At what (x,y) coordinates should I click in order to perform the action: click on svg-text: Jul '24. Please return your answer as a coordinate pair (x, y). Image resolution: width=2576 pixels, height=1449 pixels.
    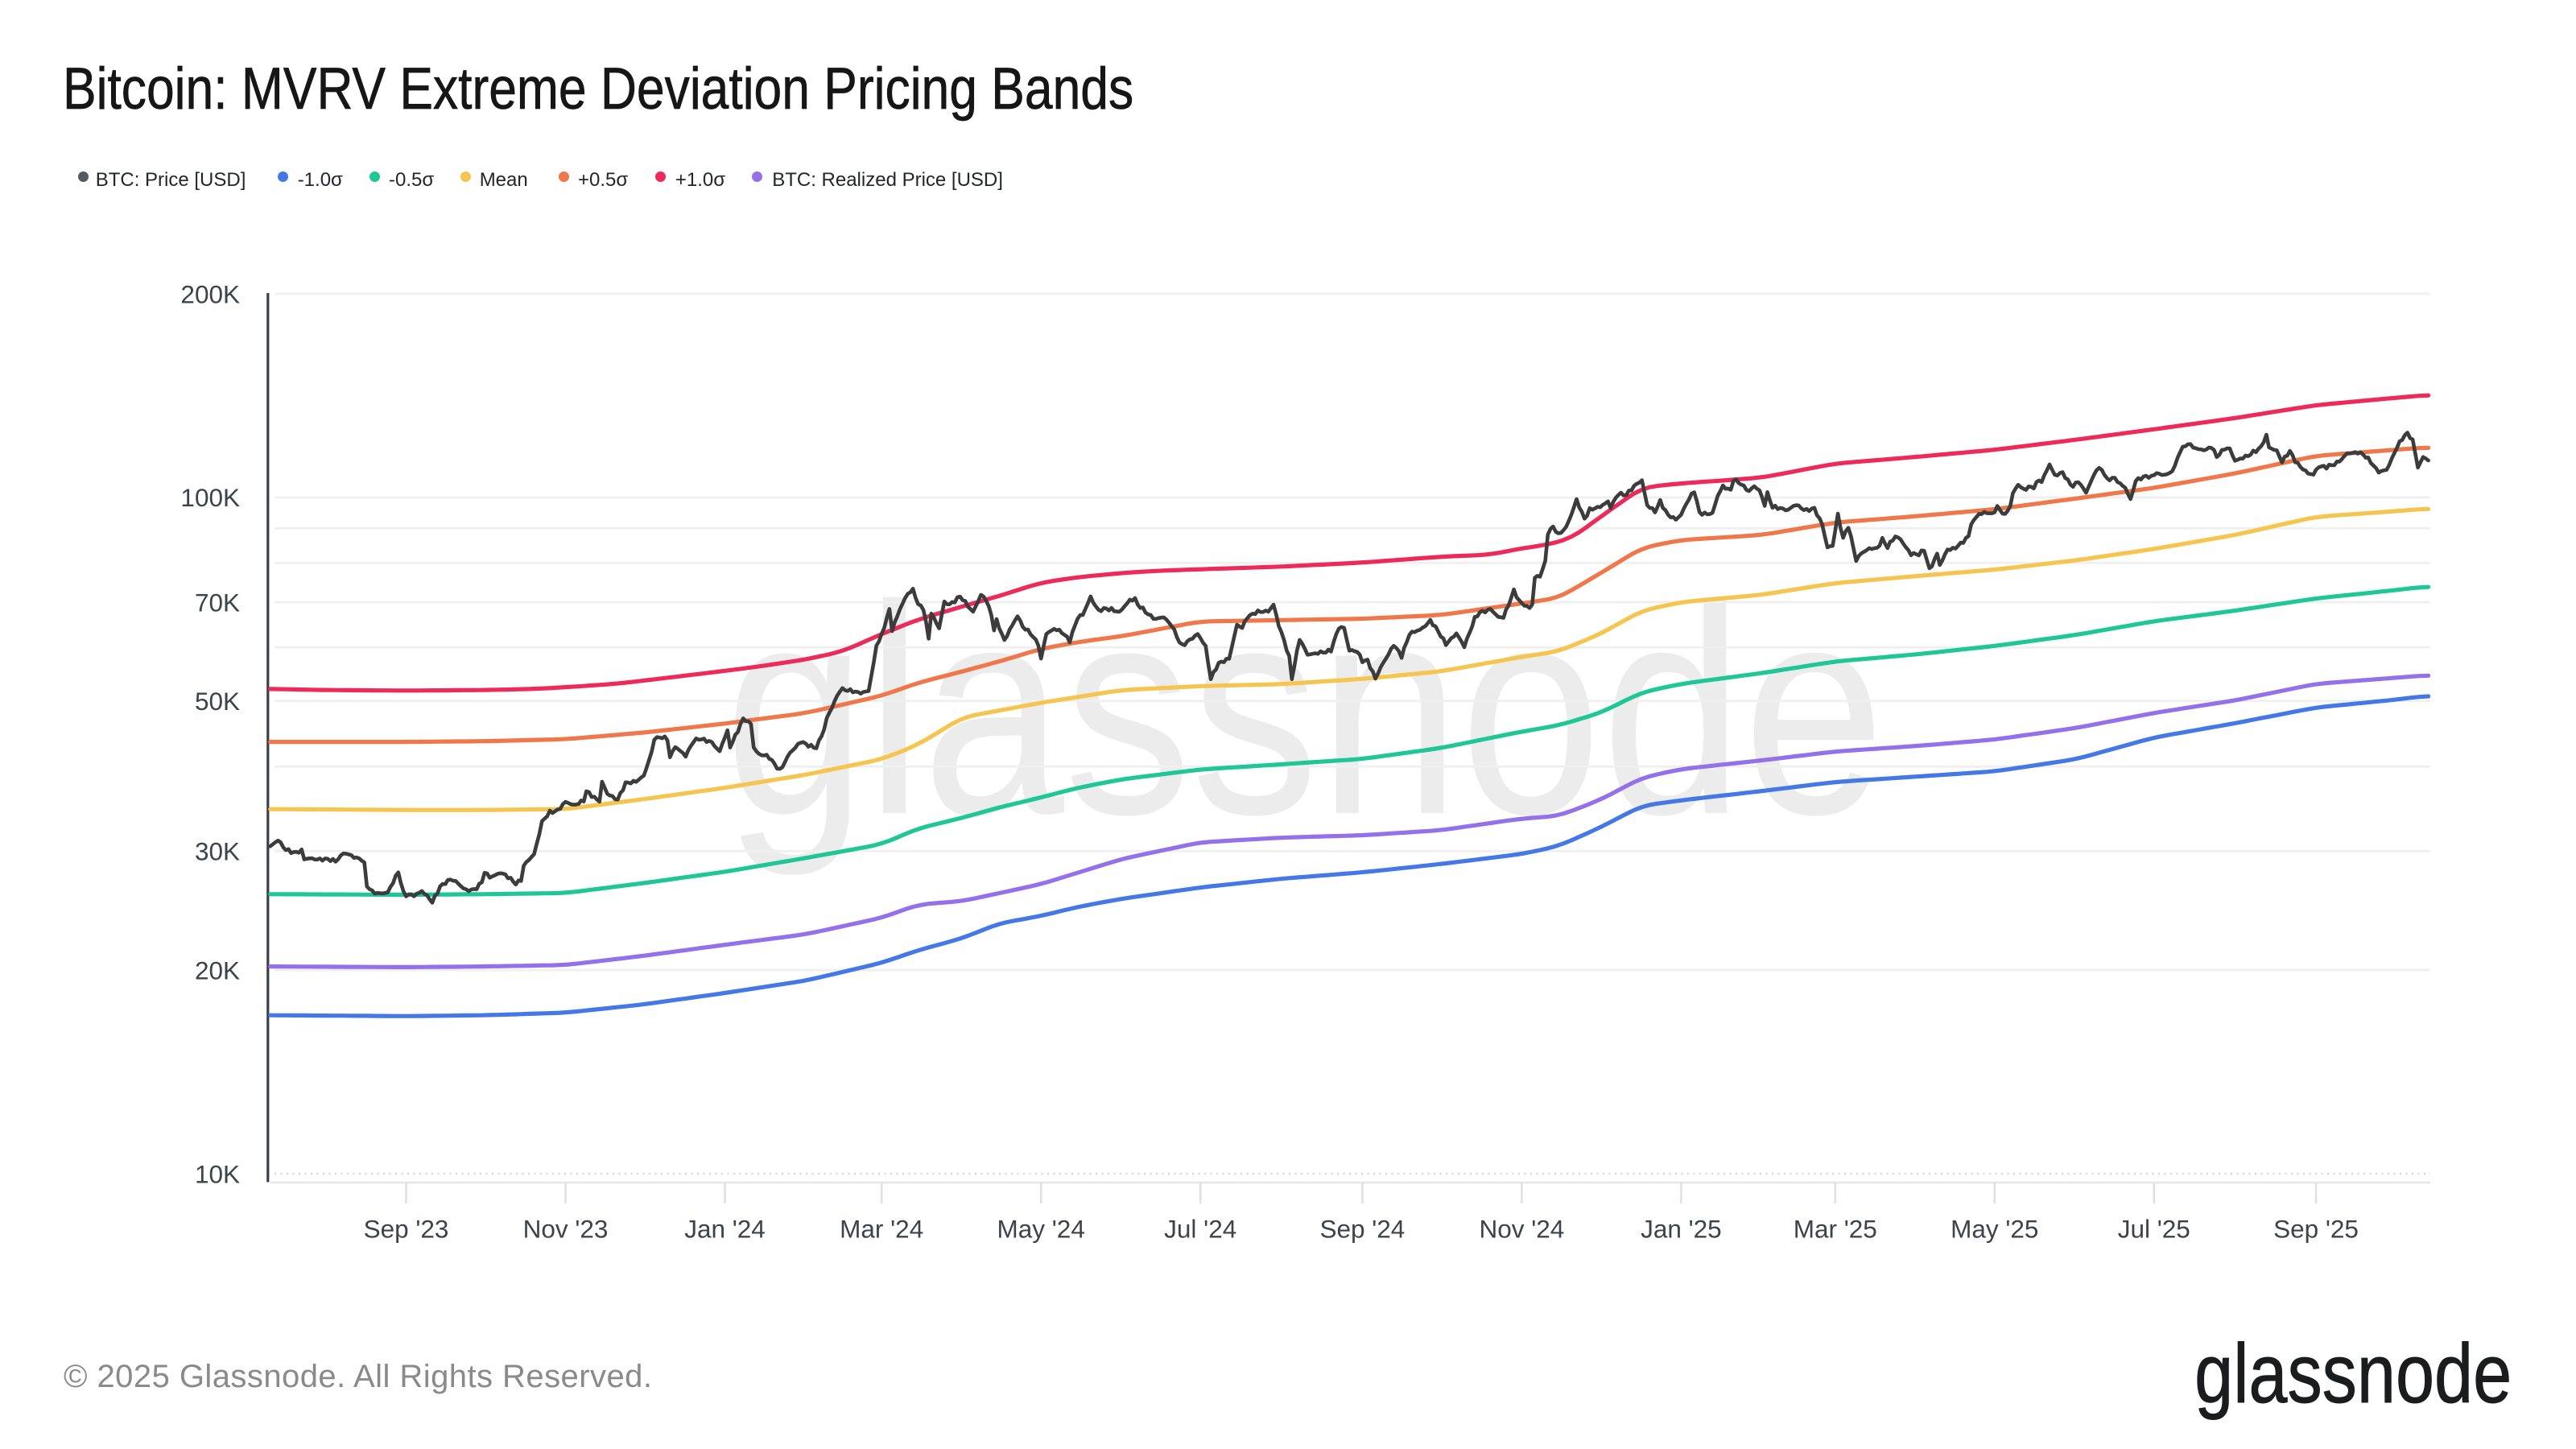
    Looking at the image, I should click on (1200, 1229).